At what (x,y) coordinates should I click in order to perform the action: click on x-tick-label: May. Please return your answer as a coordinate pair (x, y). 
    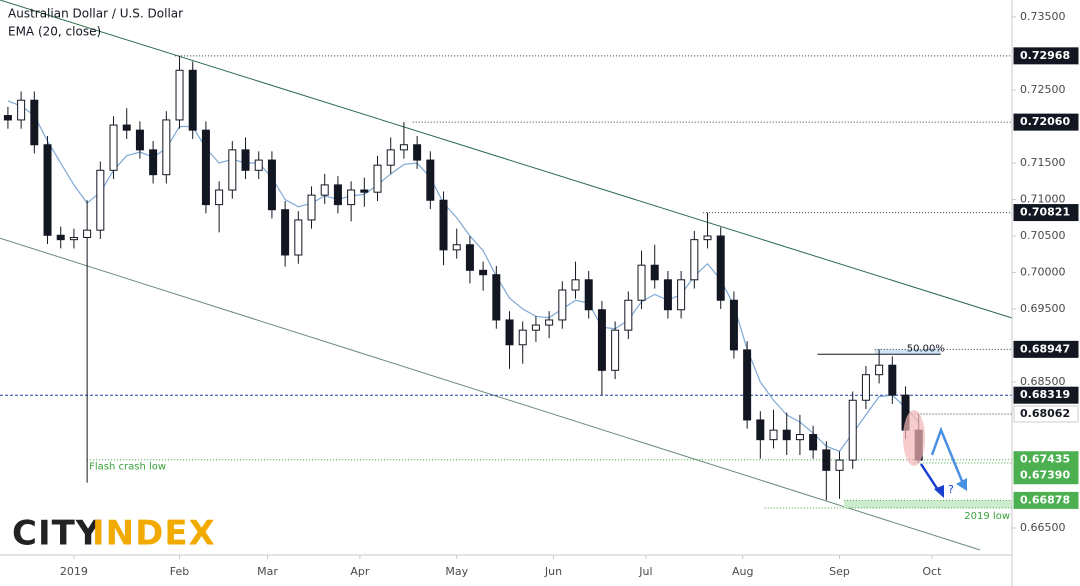
    Looking at the image, I should click on (456, 571).